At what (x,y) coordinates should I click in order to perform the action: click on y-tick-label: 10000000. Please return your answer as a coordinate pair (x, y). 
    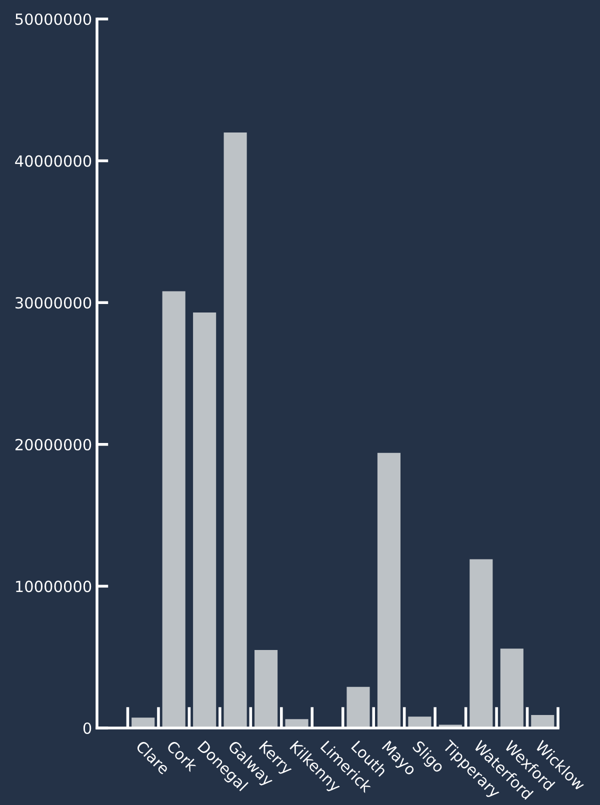
    Looking at the image, I should click on (54, 586).